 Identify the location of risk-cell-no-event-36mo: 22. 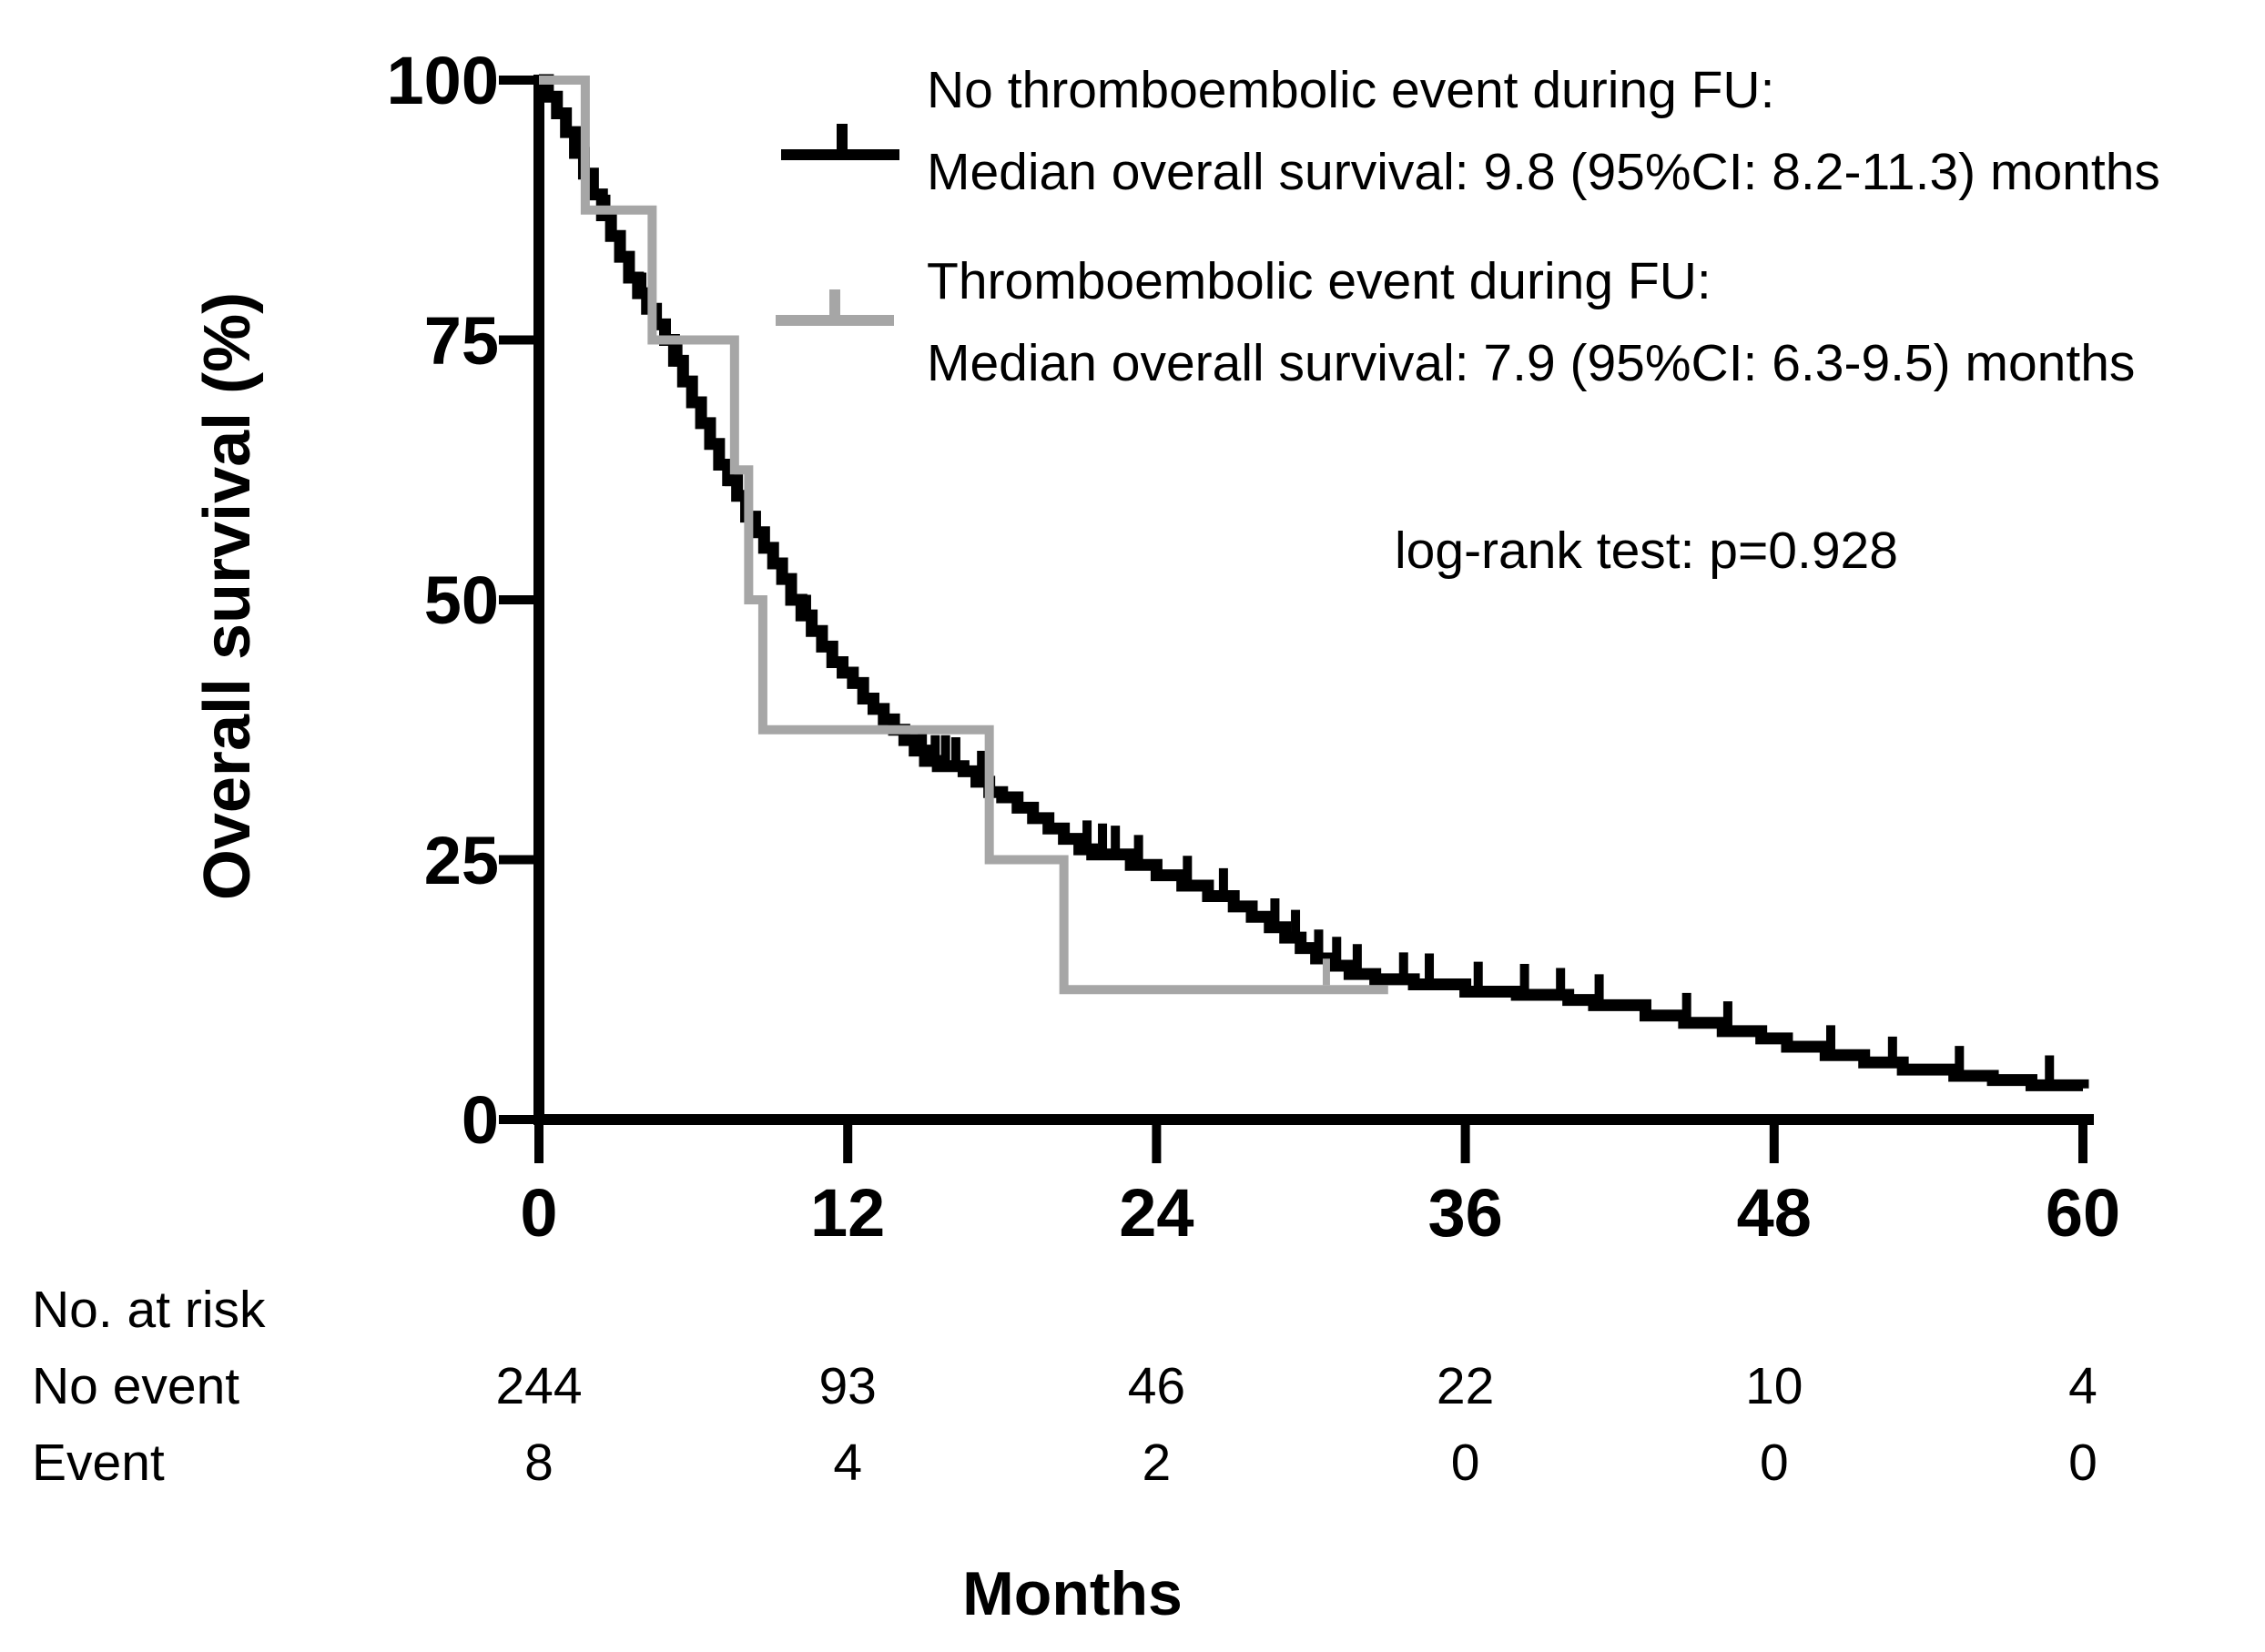
(1466, 1386).